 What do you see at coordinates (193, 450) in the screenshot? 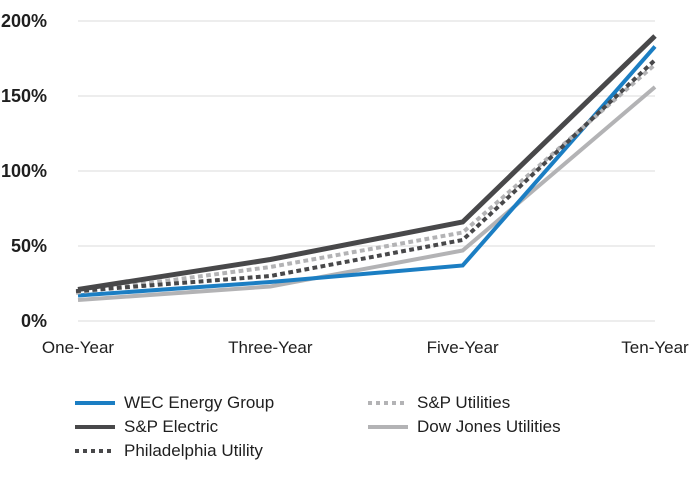
I see `legend-label-philadelphia-utility: Philadelphia Utility` at bounding box center [193, 450].